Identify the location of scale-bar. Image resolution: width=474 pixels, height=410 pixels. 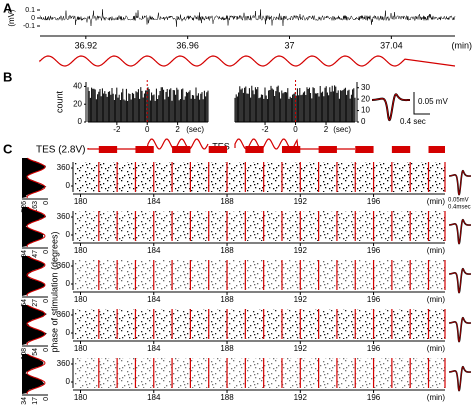
(421, 103).